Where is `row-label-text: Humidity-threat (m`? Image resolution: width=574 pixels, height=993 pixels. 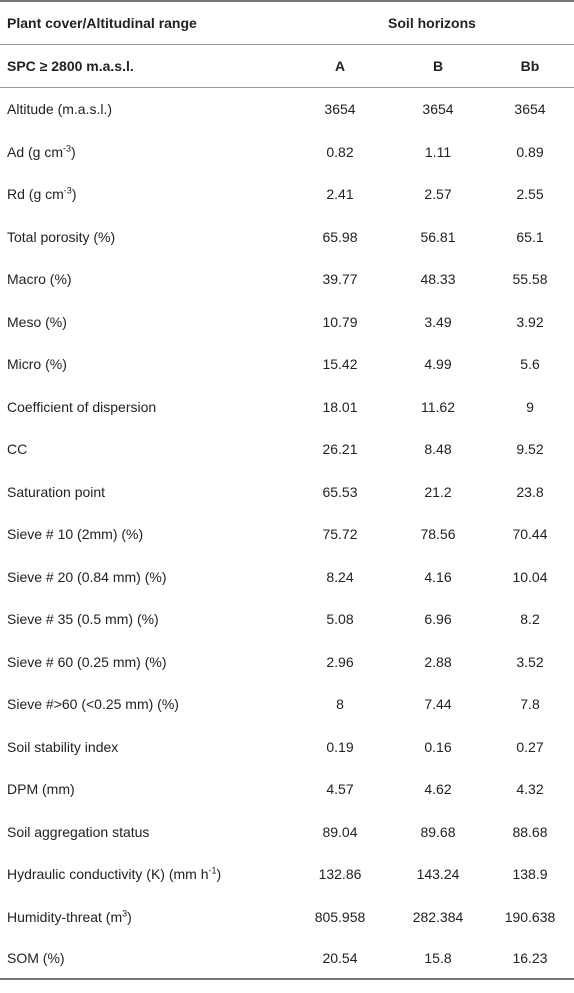 row-label-text: Humidity-threat (m is located at coordinates (65, 916).